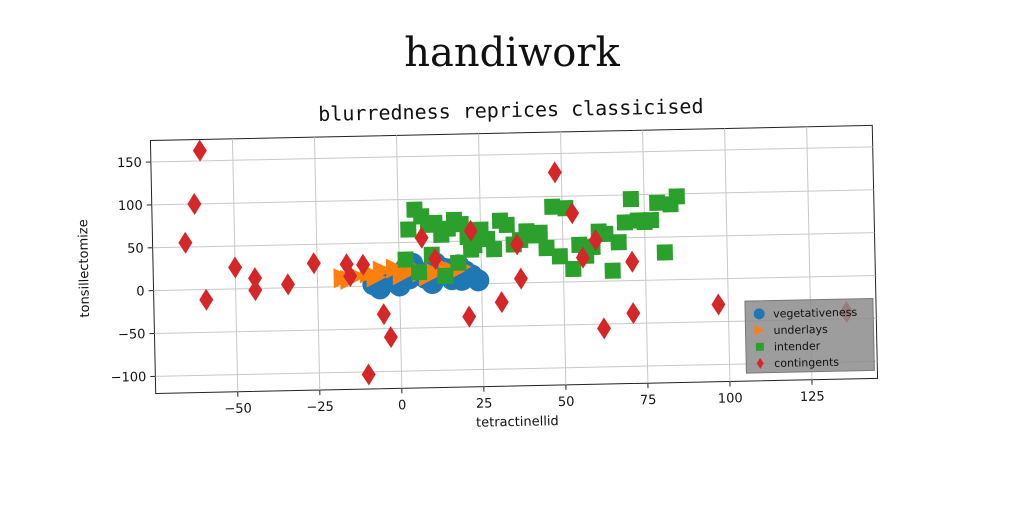  Describe the element at coordinates (759, 314) in the screenshot. I see `legend-marker-vegetativeness` at that location.